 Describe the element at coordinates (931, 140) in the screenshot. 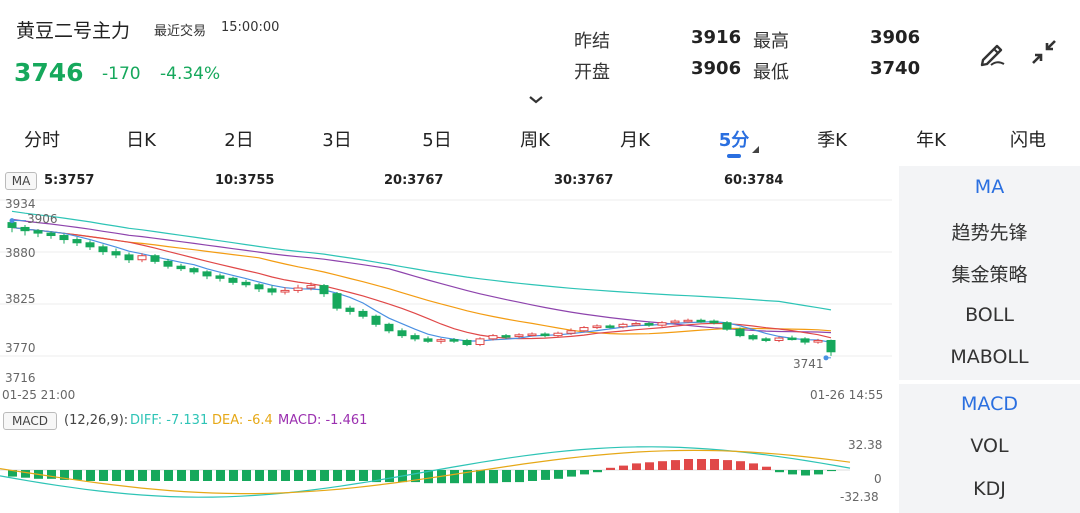

I see `tab-9: 年K` at that location.